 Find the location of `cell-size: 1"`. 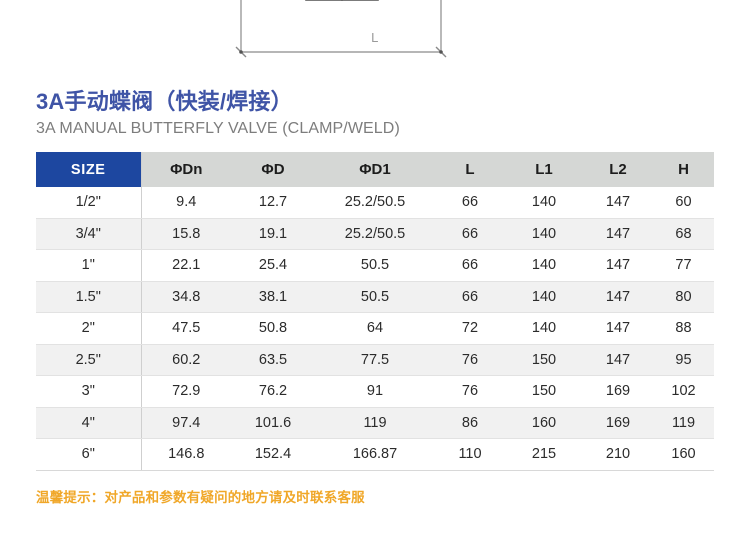

cell-size: 1" is located at coordinates (89, 265).